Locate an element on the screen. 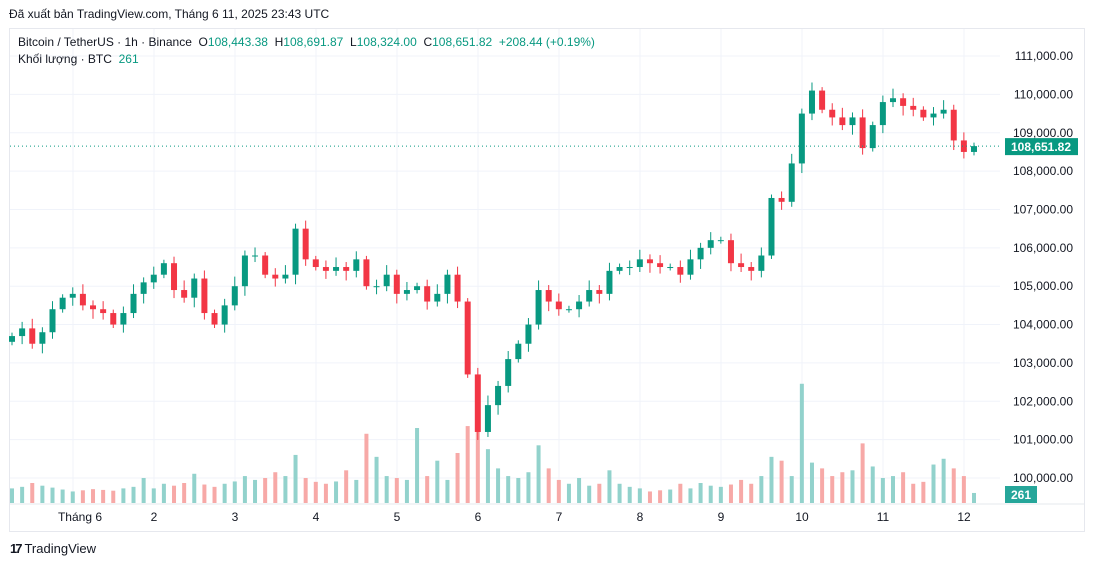  time-tick-label: 6 is located at coordinates (478, 517).